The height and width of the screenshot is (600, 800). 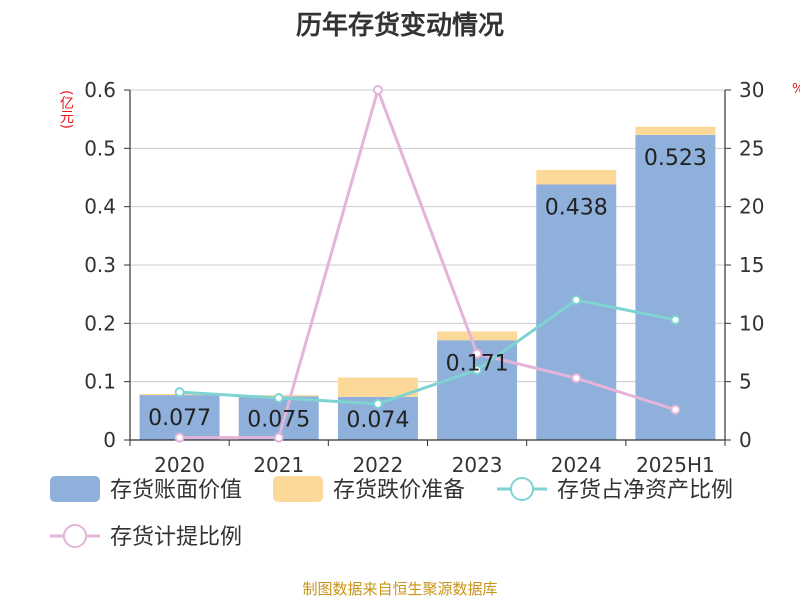 I want to click on left-tick-label: 0, so click(x=109, y=440).